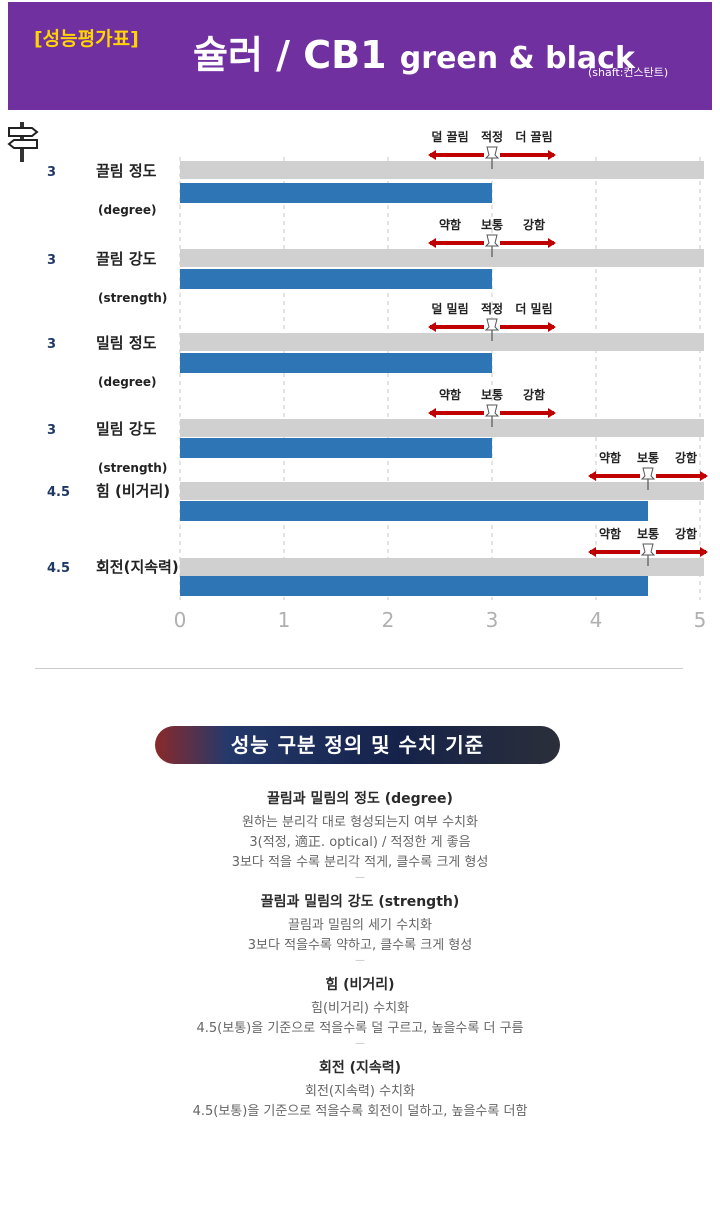 This screenshot has height=1218, width=720. What do you see at coordinates (23, 142) in the screenshot?
I see `signpost-icon` at bounding box center [23, 142].